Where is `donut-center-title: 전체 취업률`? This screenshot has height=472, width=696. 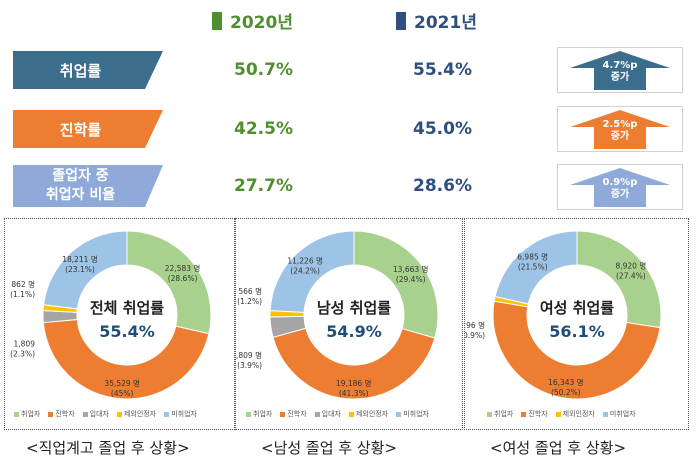
donut-center-title: 전체 취업률 is located at coordinates (127, 308).